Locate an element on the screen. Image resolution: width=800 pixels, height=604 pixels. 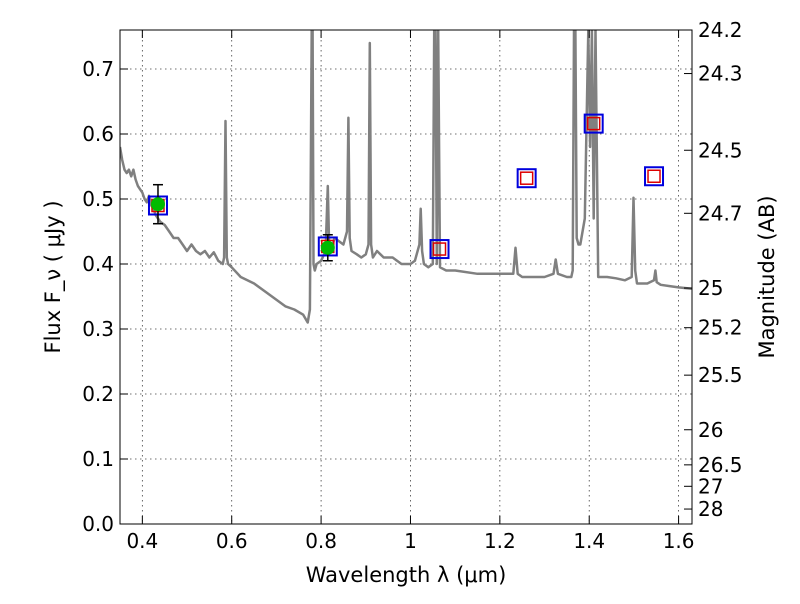
x-tick-label-3: 1 is located at coordinates (410, 541).